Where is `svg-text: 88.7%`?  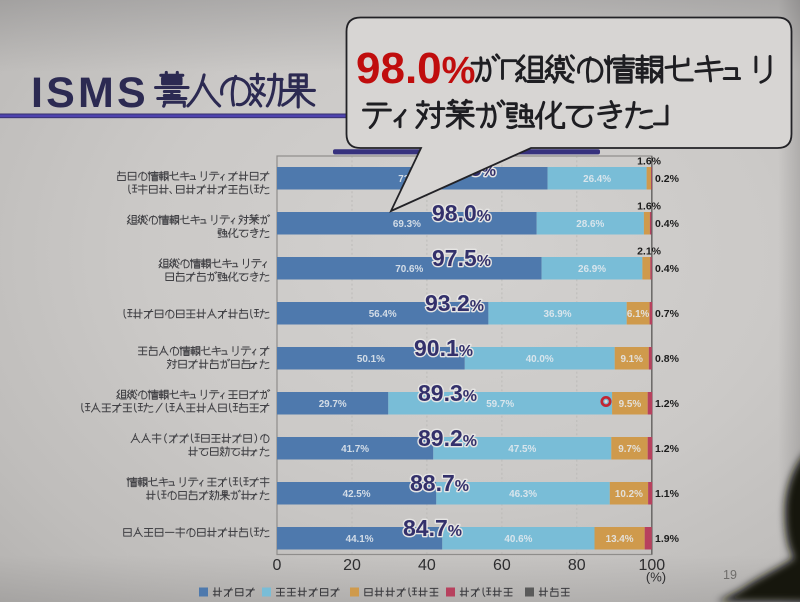
svg-text: 88.7% is located at coordinates (439, 483).